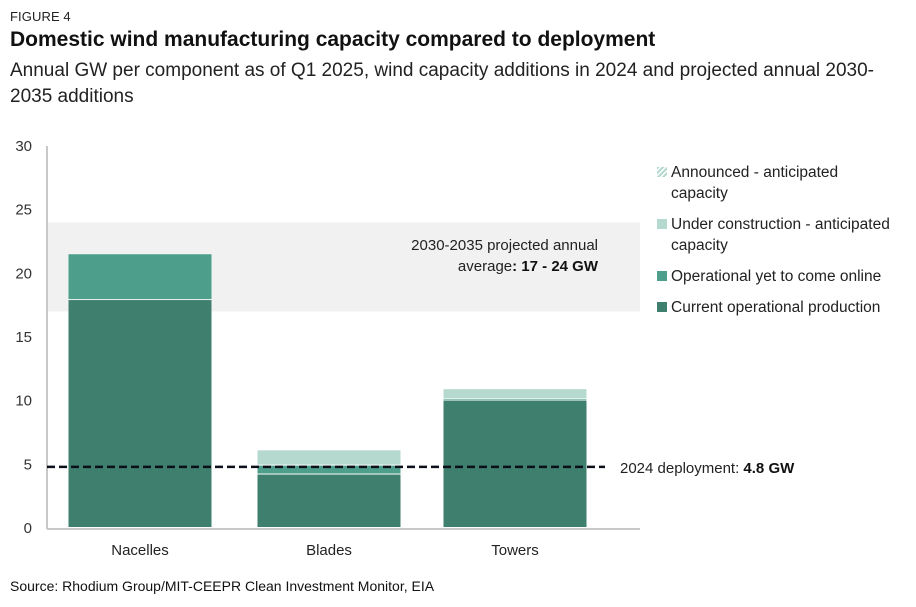  I want to click on bar-segment-nacelles-operational-yet-online, so click(140, 277).